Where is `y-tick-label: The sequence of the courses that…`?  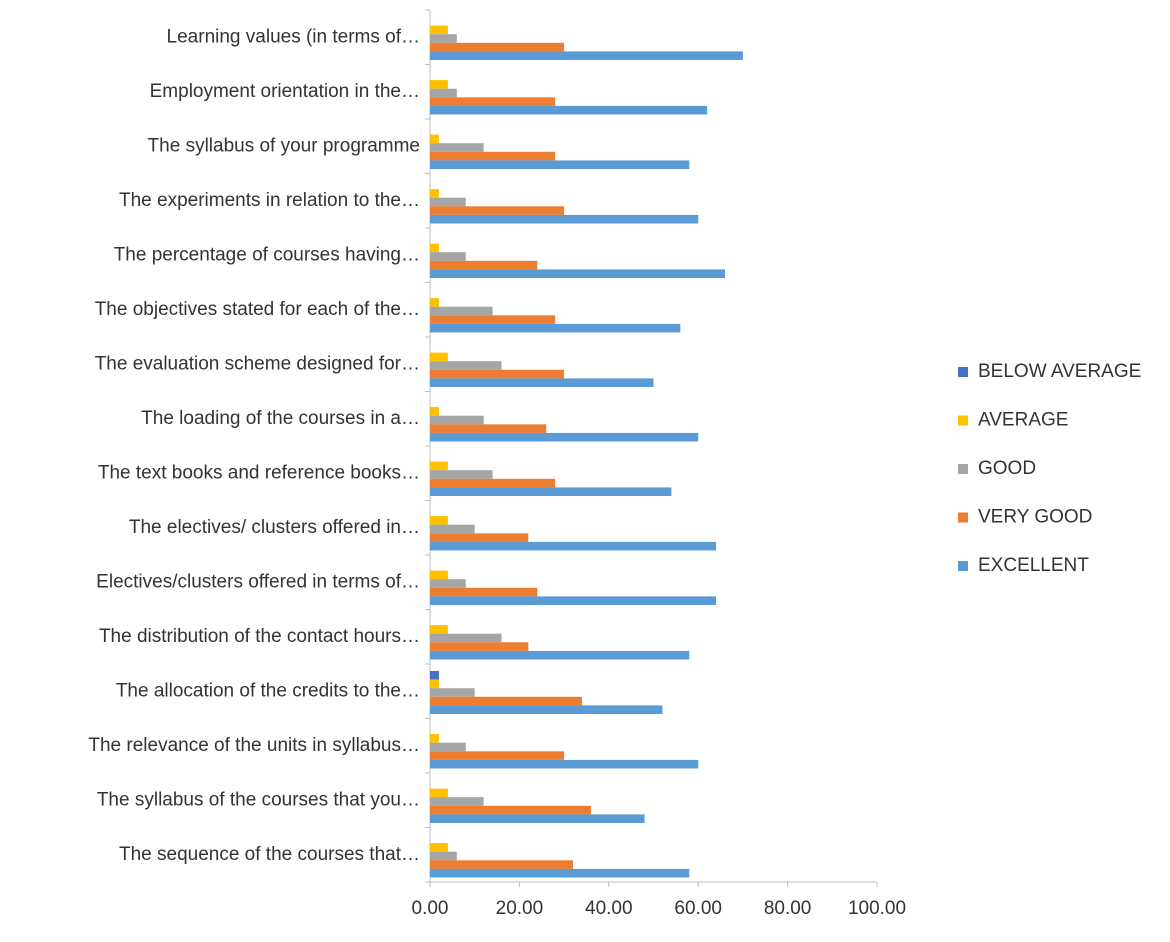 y-tick-label: The sequence of the courses that… is located at coordinates (269, 854).